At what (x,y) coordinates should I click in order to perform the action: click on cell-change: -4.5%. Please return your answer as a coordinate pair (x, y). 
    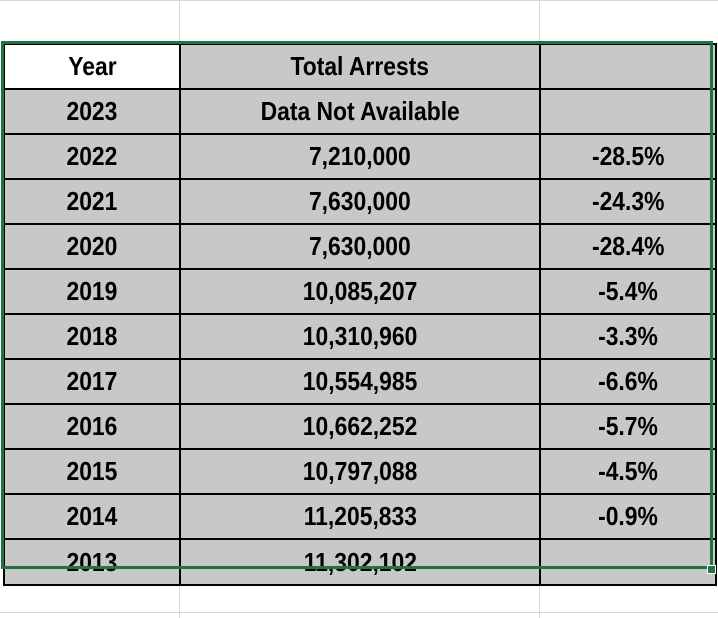
    Looking at the image, I should click on (628, 471).